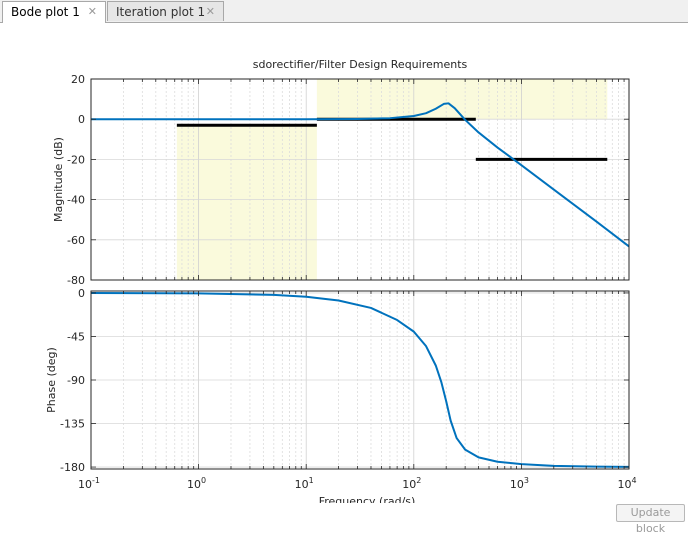 The height and width of the screenshot is (537, 688). I want to click on y-axis-label: Phase (deg), so click(51, 380).